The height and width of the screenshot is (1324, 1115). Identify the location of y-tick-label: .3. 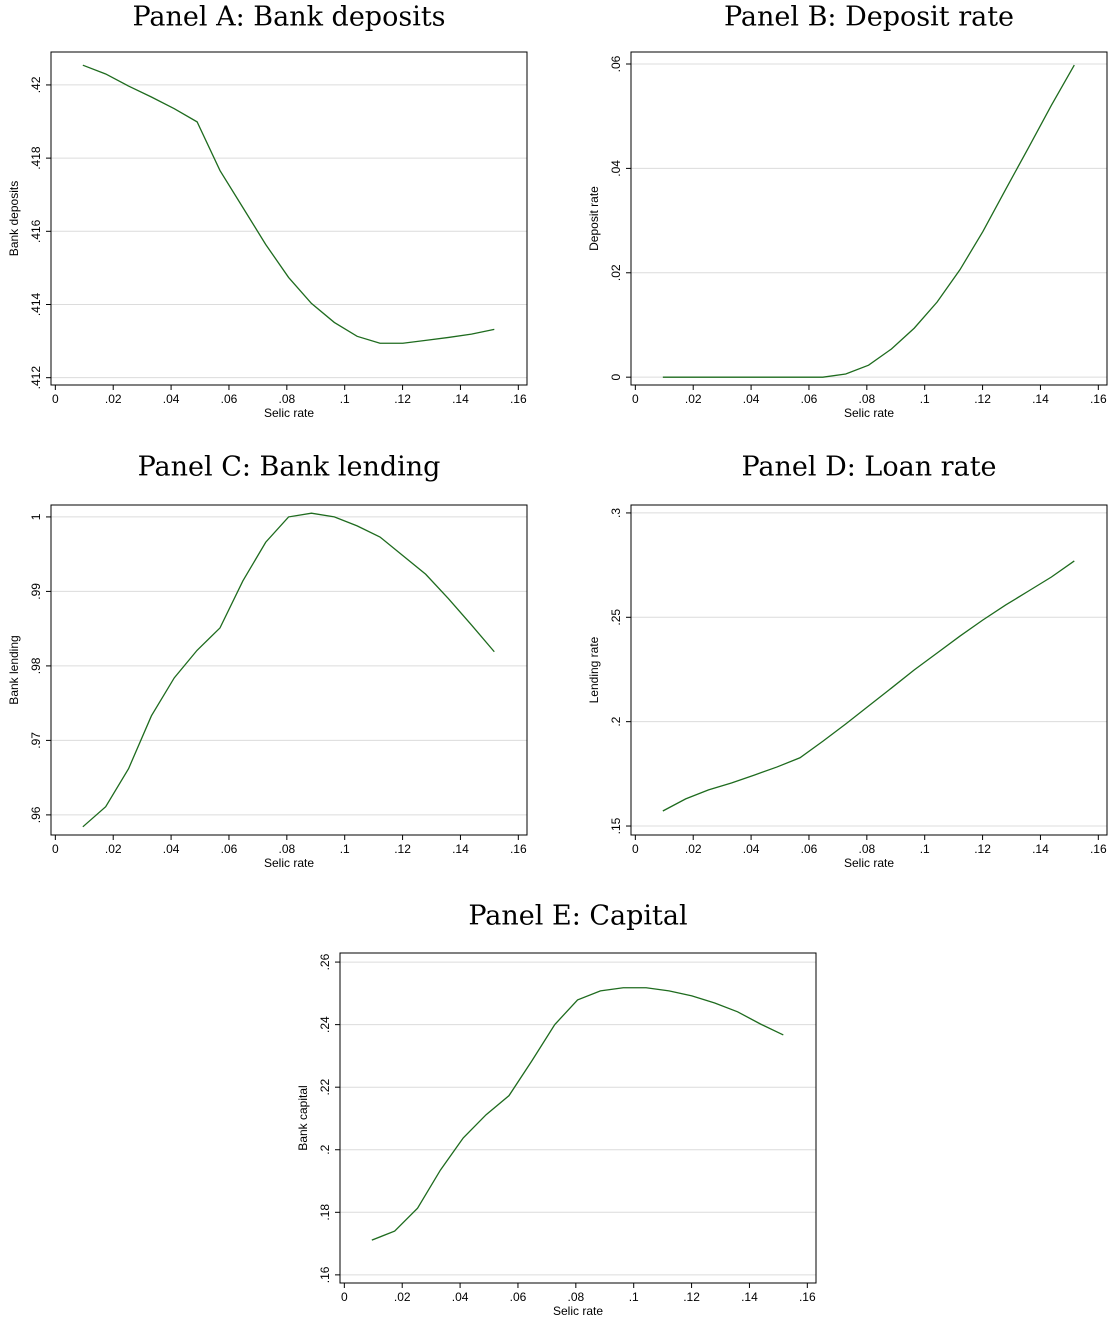
(616, 513).